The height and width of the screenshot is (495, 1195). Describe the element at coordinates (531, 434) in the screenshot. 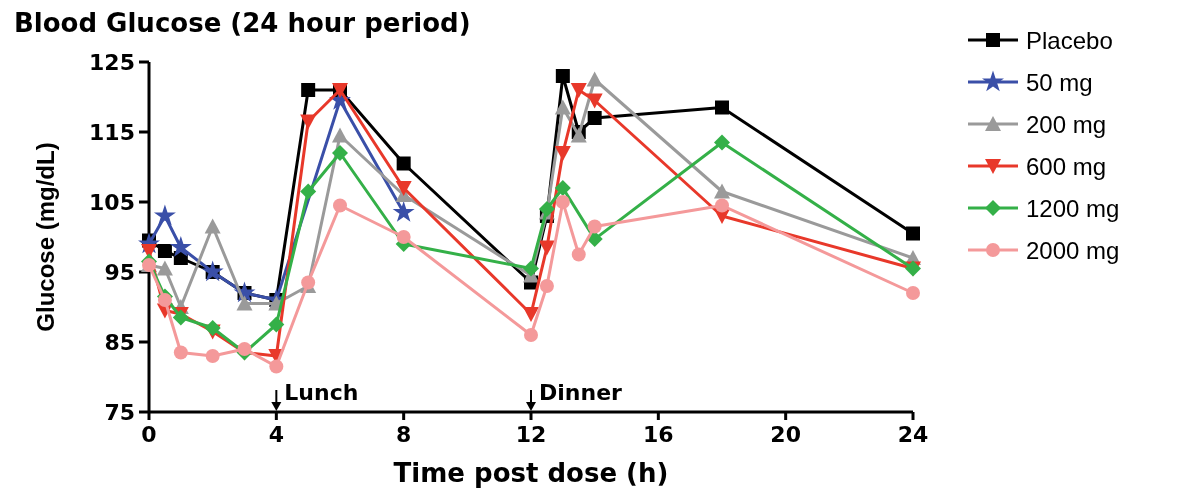

I see `x-tick-label: 12` at that location.